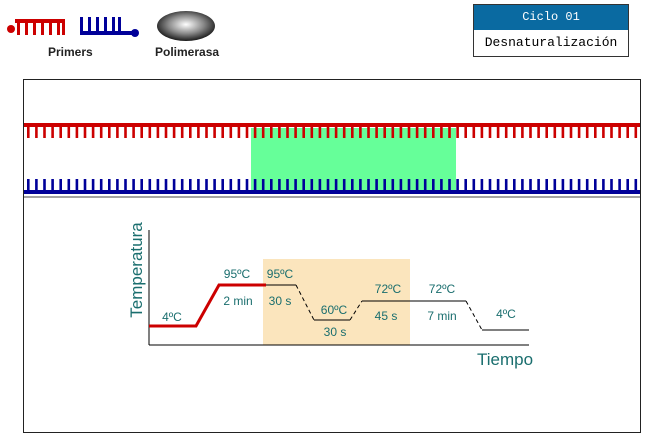  What do you see at coordinates (207, 305) in the screenshot?
I see `initial-profile-line` at bounding box center [207, 305].